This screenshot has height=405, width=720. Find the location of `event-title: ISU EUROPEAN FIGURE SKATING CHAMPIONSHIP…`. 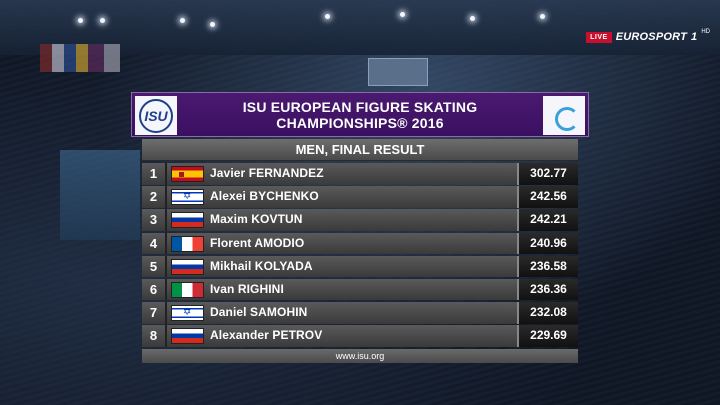

event-title: ISU EUROPEAN FIGURE SKATING CHAMPIONSHIP… is located at coordinates (360, 115).